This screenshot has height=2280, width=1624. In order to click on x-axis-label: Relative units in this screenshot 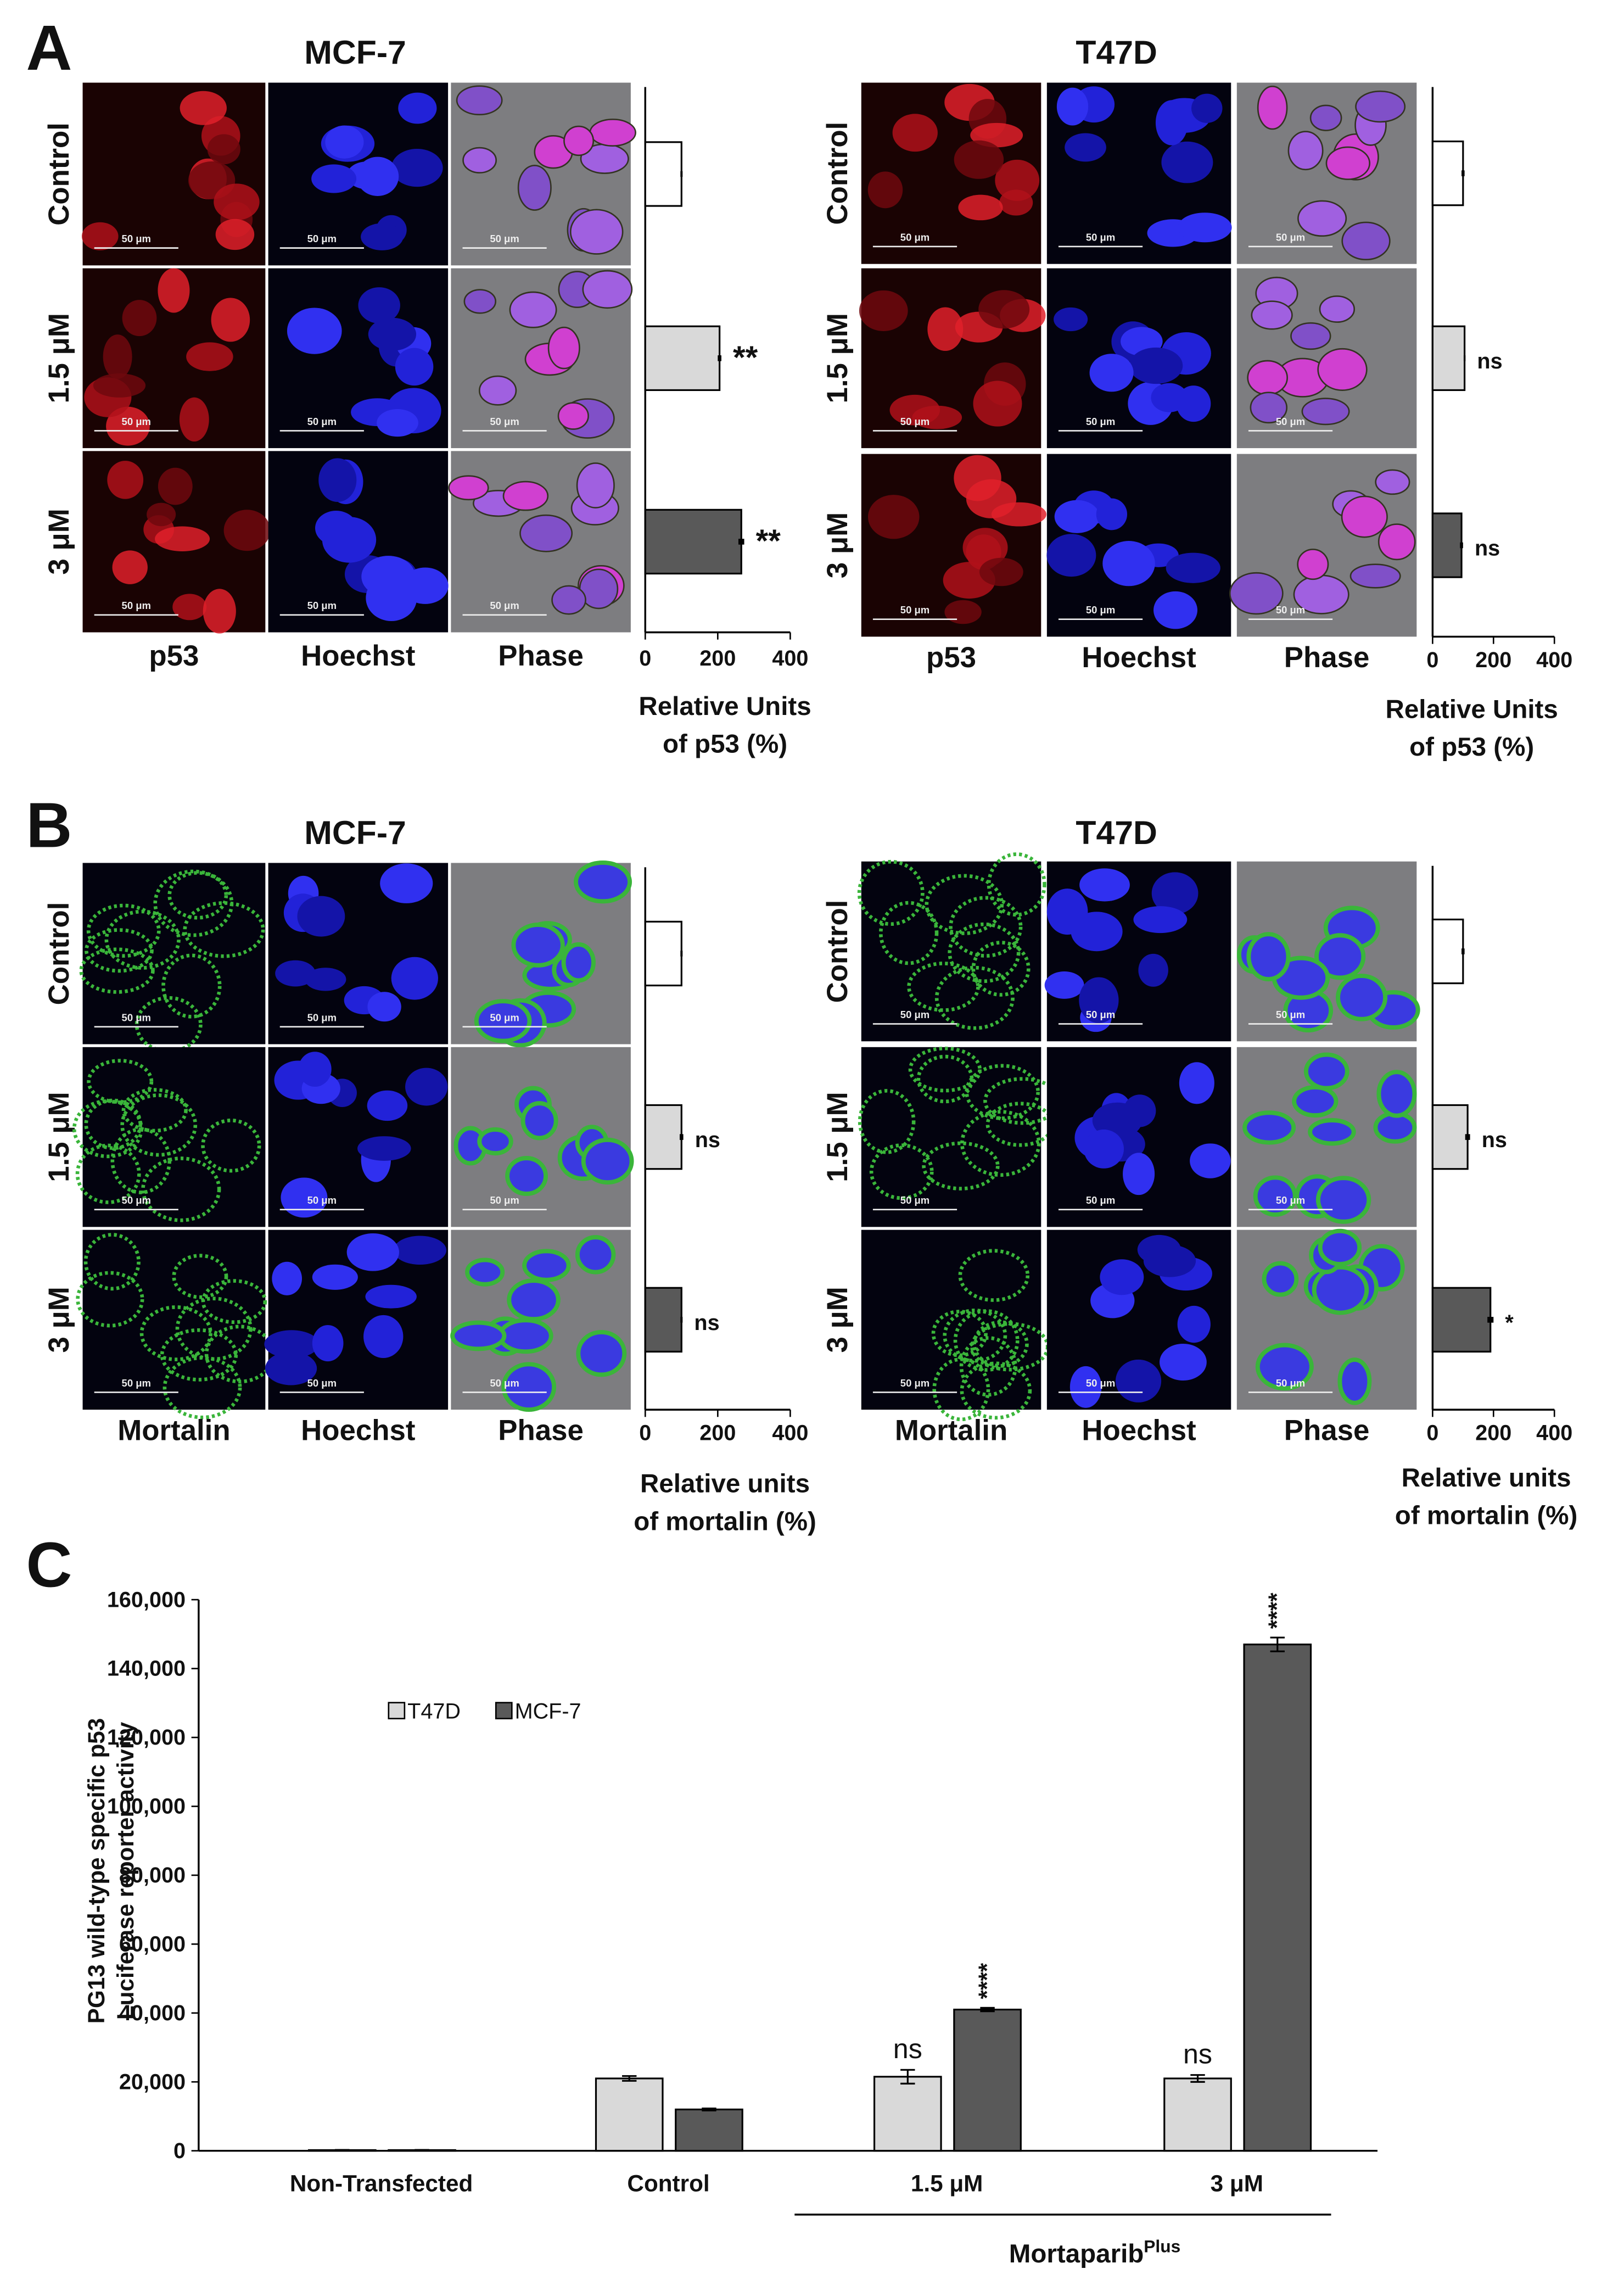, I will do `click(725, 1484)`.